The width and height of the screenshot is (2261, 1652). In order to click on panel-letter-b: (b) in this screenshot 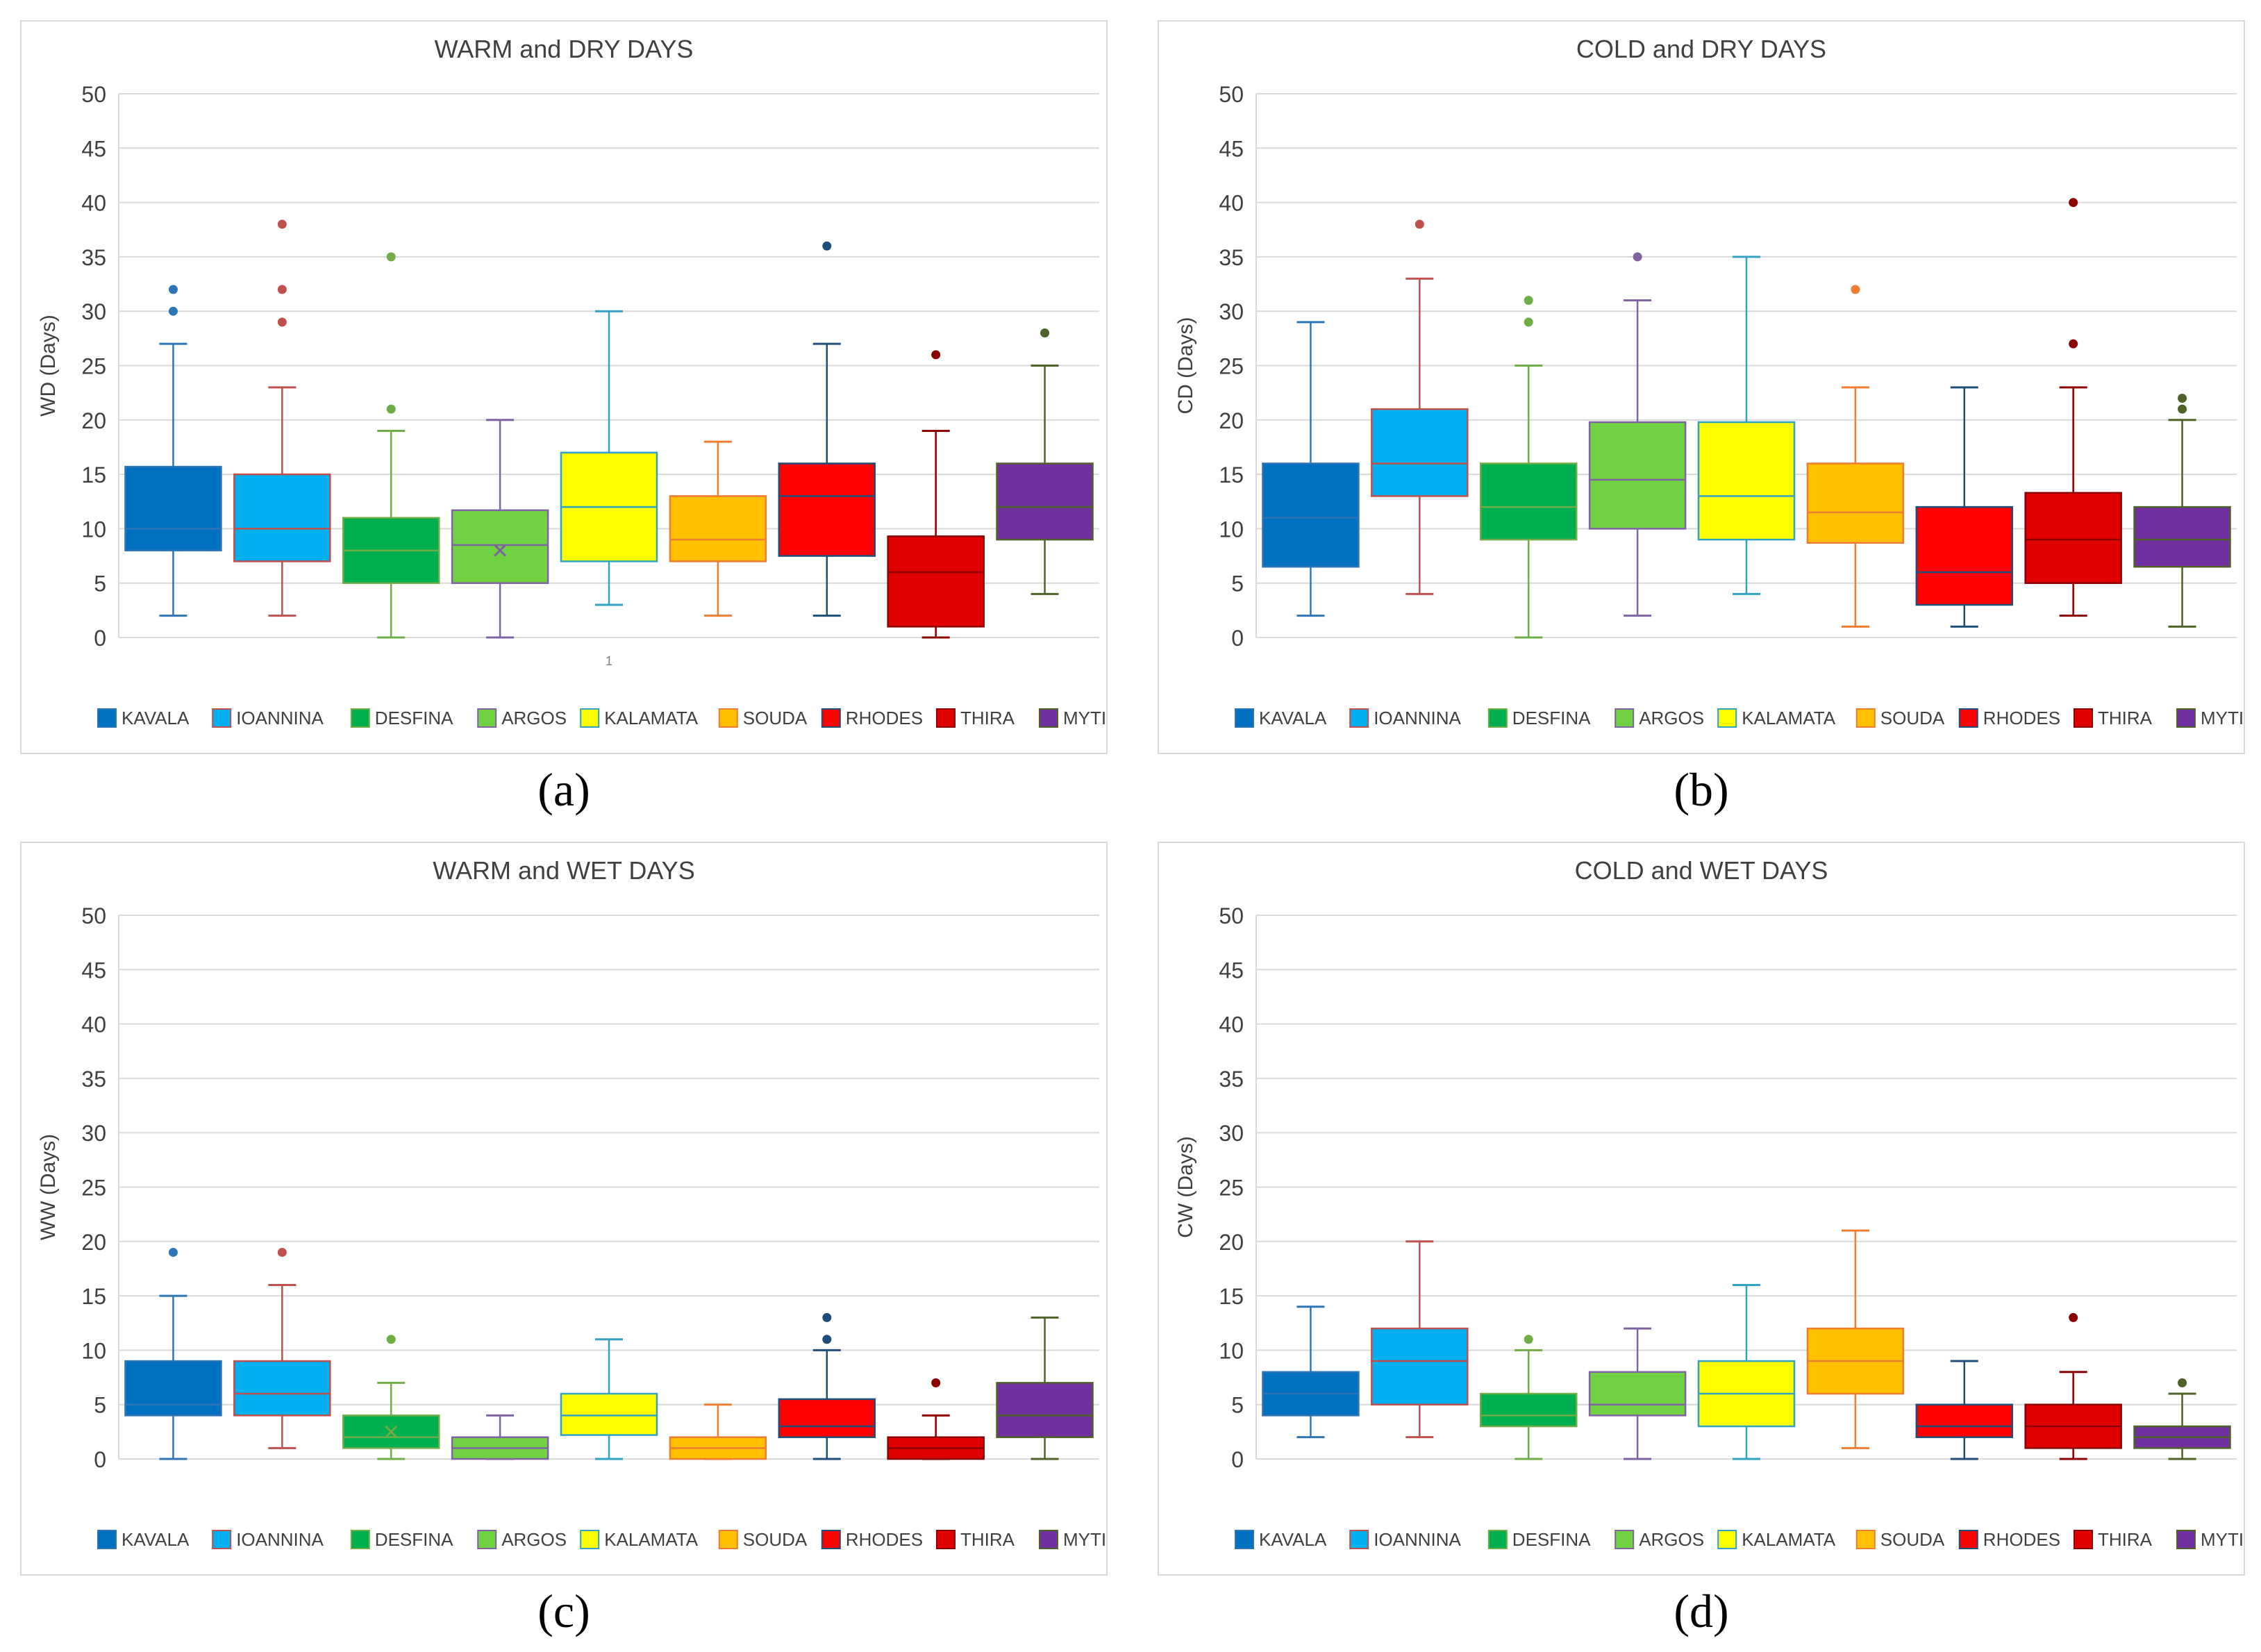, I will do `click(1701, 789)`.